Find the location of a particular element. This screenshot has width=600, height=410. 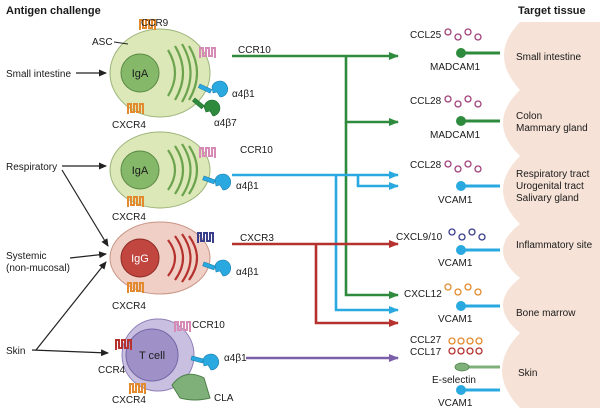

arrow-skin-to-igg is located at coordinates (71, 306).